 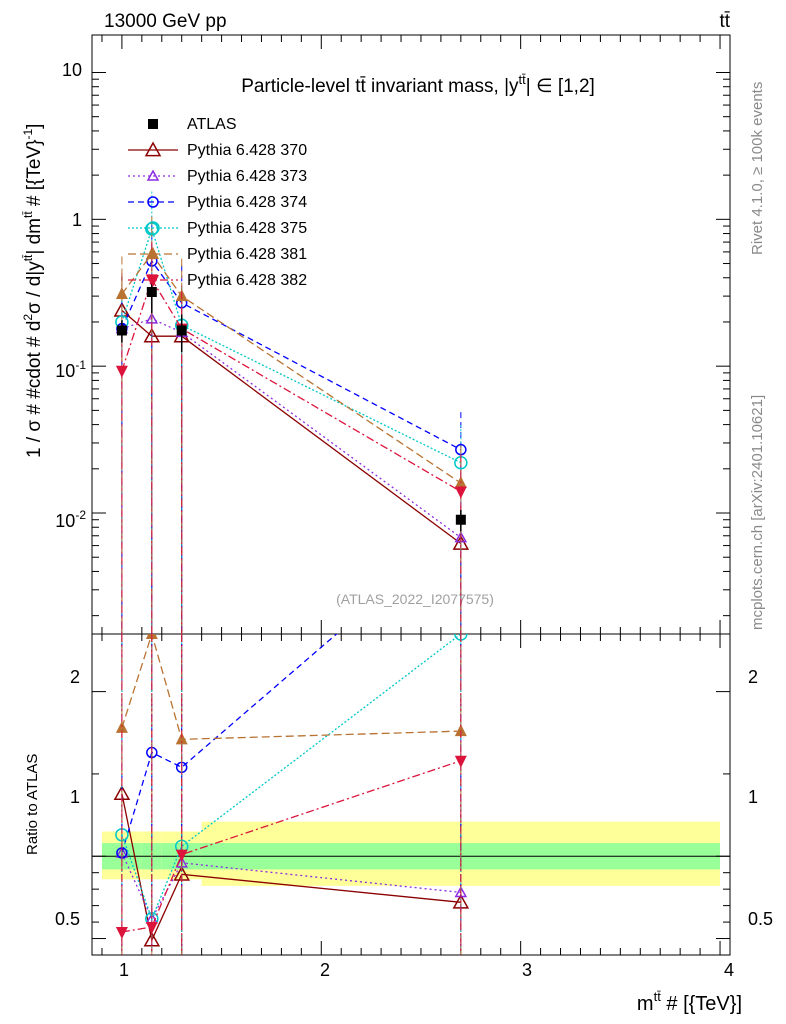 I want to click on legend-marker-375-shape, so click(x=153, y=228).